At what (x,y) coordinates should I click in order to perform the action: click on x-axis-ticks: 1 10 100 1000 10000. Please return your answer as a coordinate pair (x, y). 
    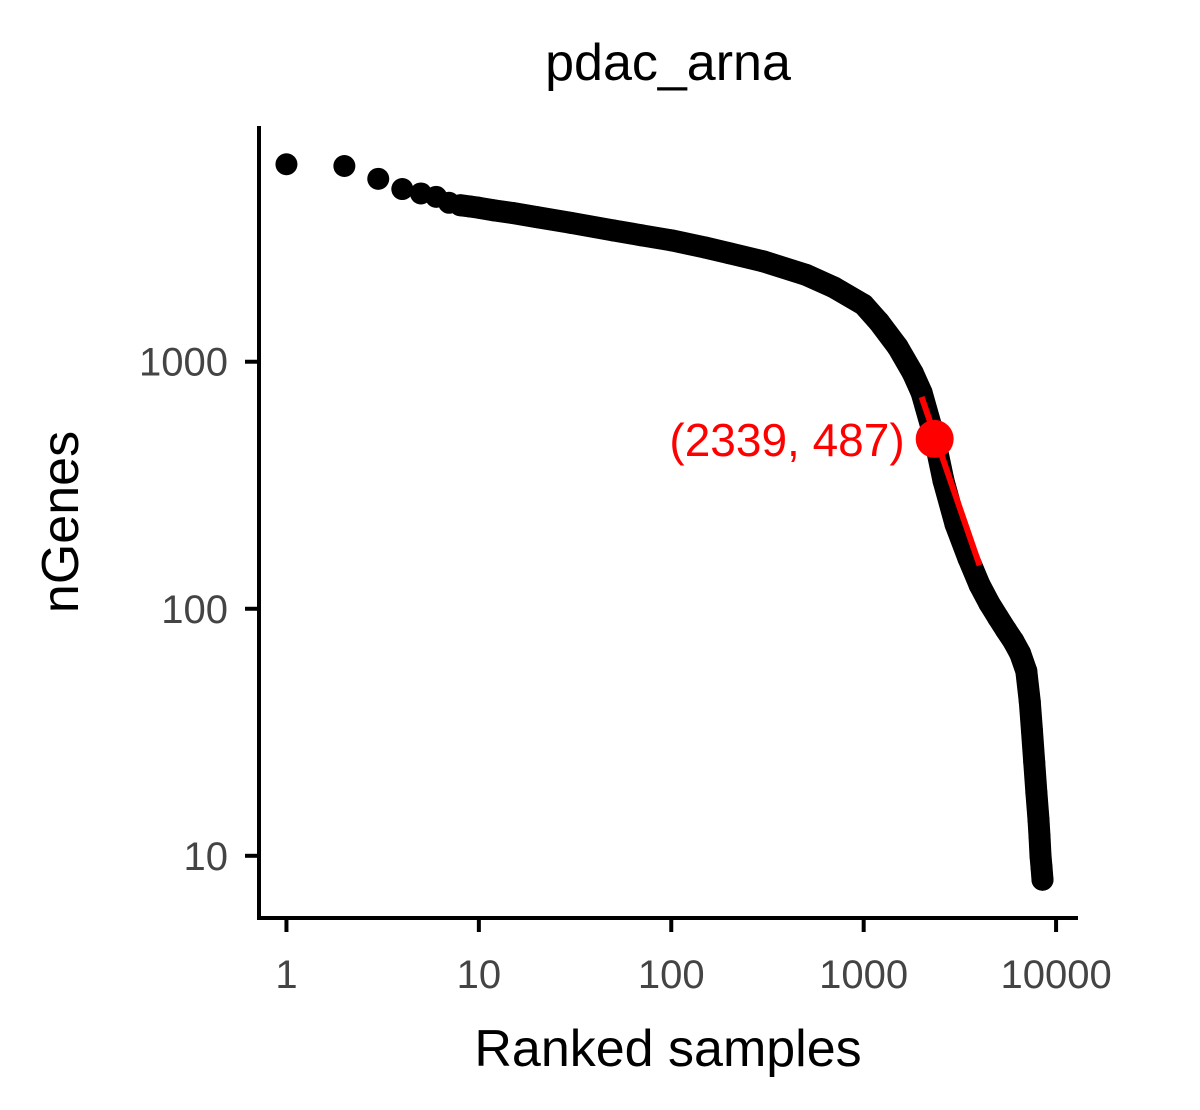
    Looking at the image, I should click on (693, 957).